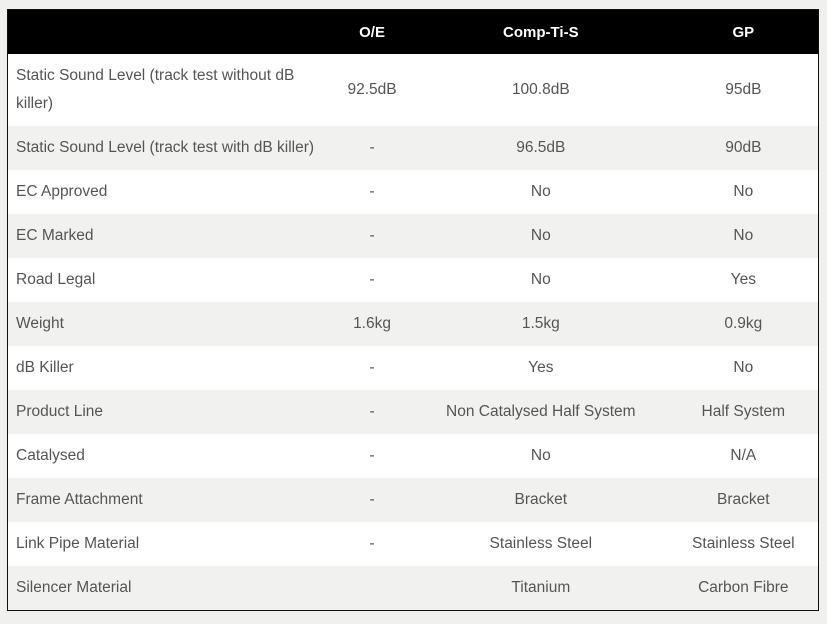 This screenshot has height=624, width=827. Describe the element at coordinates (169, 456) in the screenshot. I see `label-cell: Catalysed` at that location.